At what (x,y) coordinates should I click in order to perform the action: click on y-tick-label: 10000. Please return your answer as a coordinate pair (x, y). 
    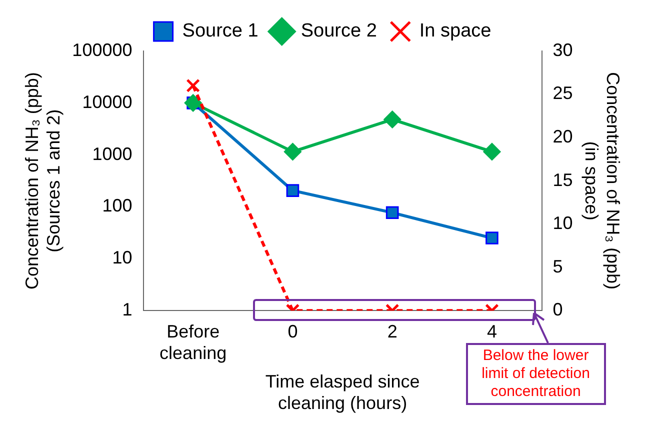
    Looking at the image, I should click on (107, 102).